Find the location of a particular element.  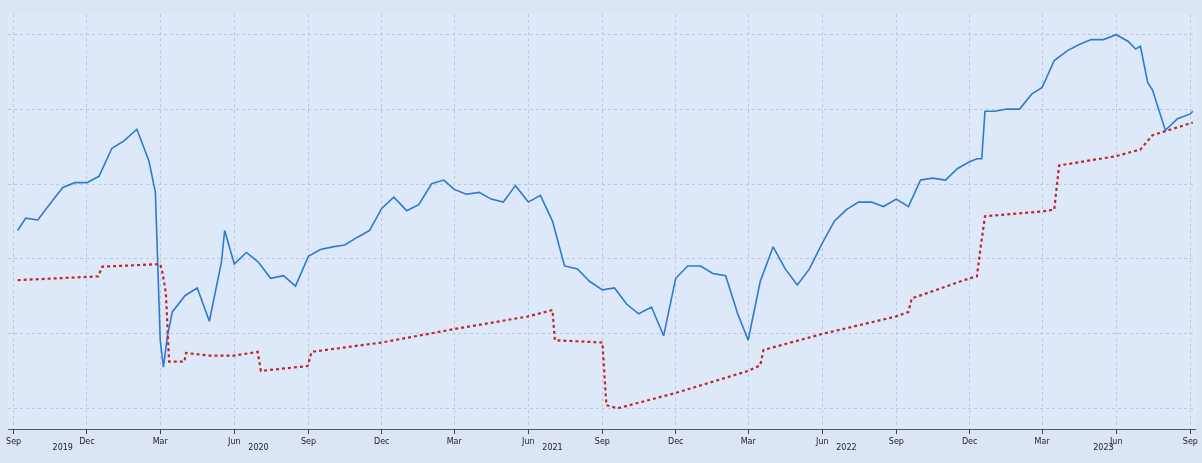

x2-tick-label: 2021 is located at coordinates (552, 447).